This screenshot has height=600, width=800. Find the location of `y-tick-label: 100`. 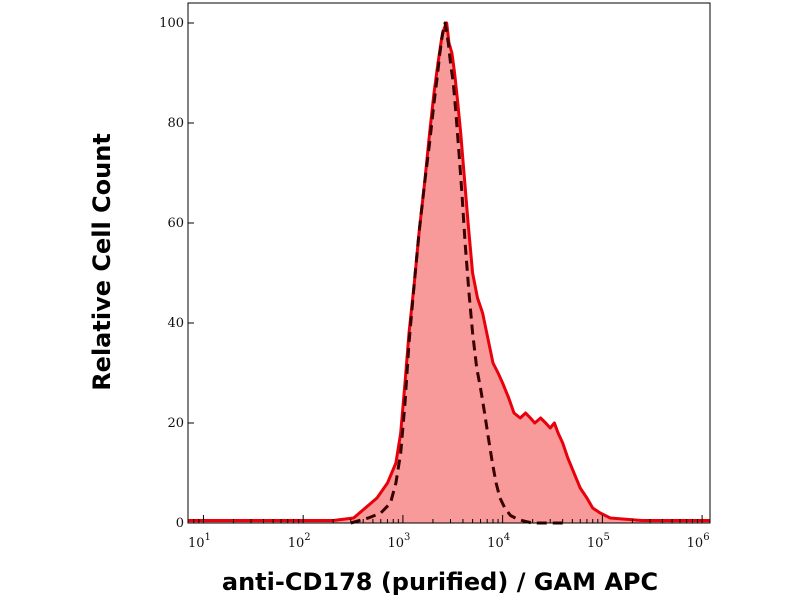

y-tick-label: 100 is located at coordinates (171, 23).